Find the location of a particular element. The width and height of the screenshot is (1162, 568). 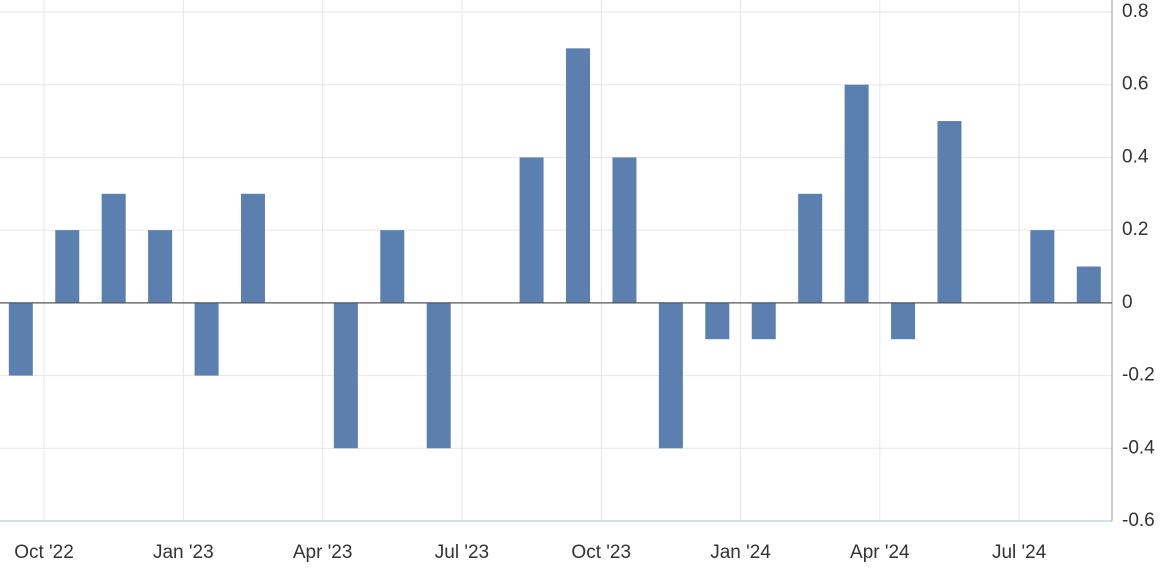

y-tick-label: -0.6 is located at coordinates (1138, 520).